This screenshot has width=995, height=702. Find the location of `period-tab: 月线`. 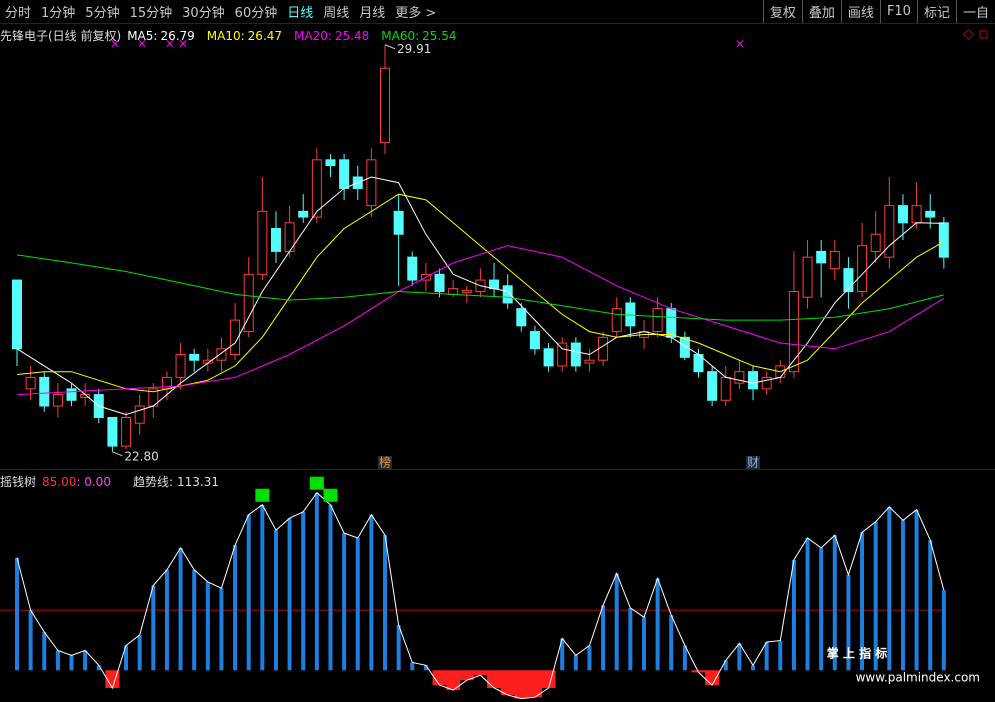

period-tab: 月线 is located at coordinates (372, 13).